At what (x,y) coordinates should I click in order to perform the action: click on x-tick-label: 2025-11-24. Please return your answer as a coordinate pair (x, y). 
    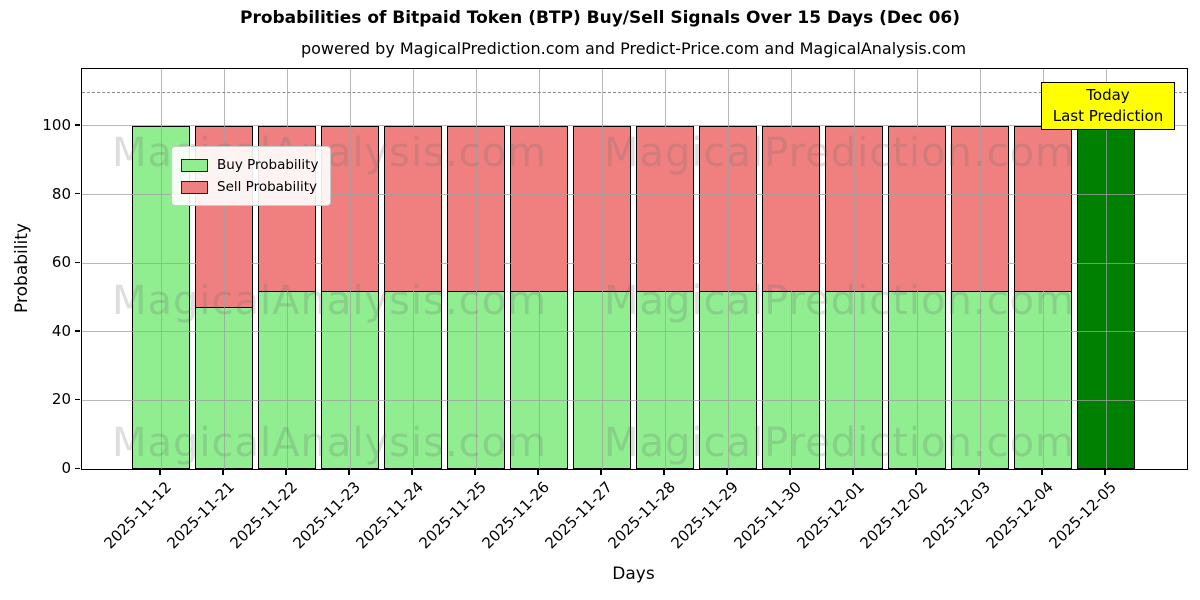
    Looking at the image, I should click on (389, 515).